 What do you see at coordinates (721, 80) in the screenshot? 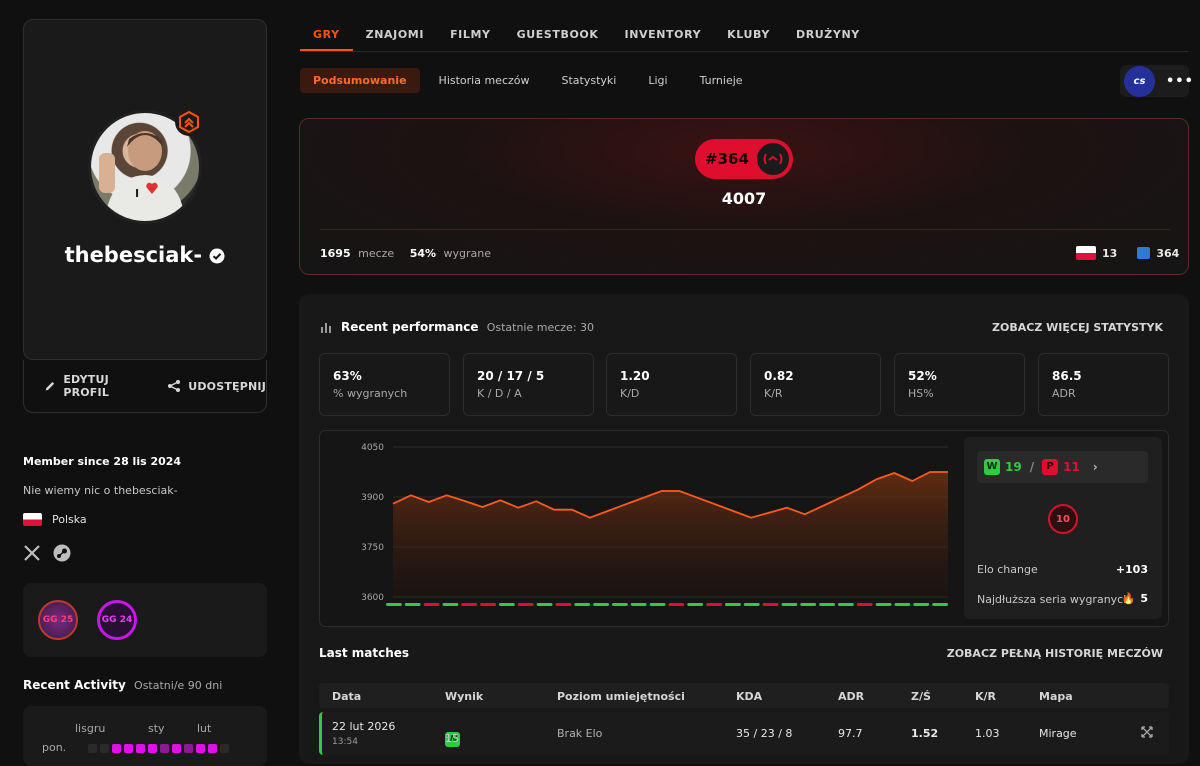
I see `subtab-turnieje: Turnieje` at bounding box center [721, 80].